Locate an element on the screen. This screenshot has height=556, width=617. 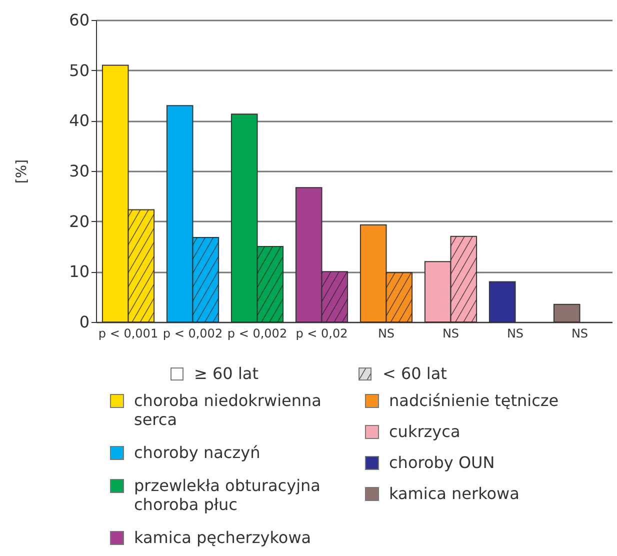
y-tick-label: 20 is located at coordinates (79, 221).